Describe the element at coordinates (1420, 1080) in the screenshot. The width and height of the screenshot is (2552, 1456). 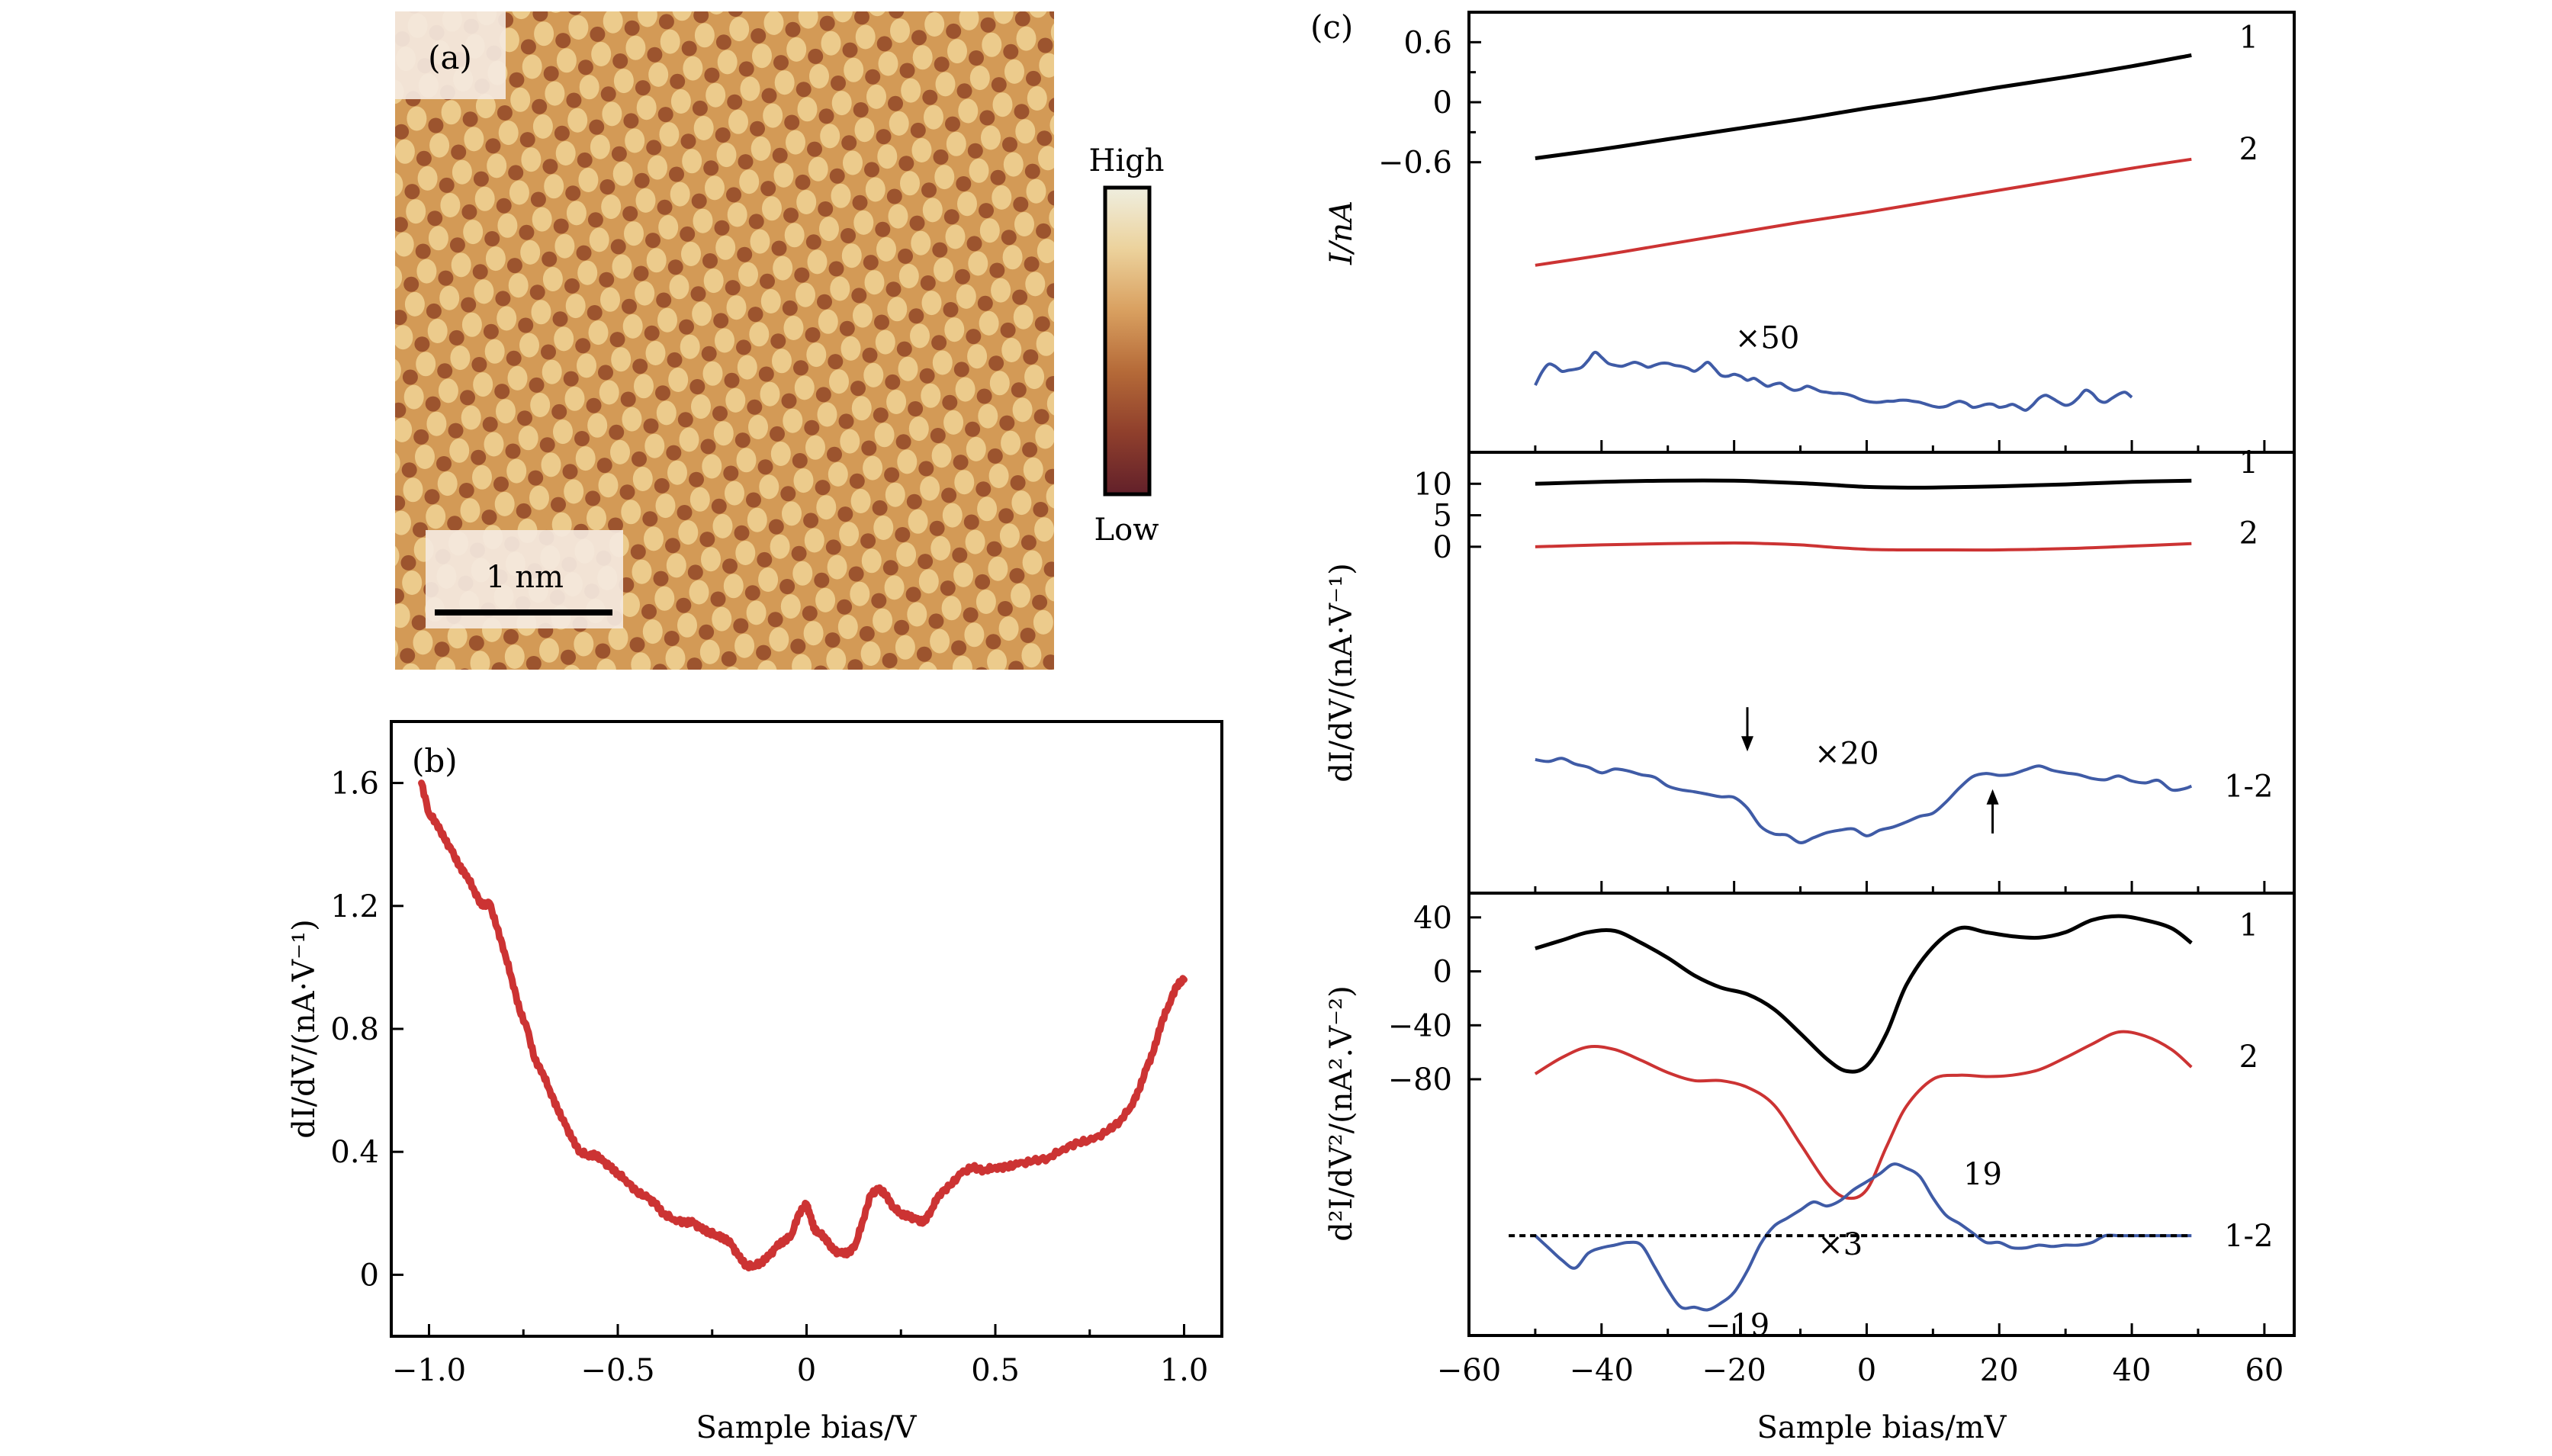
I see `y-tick-label: −80` at that location.